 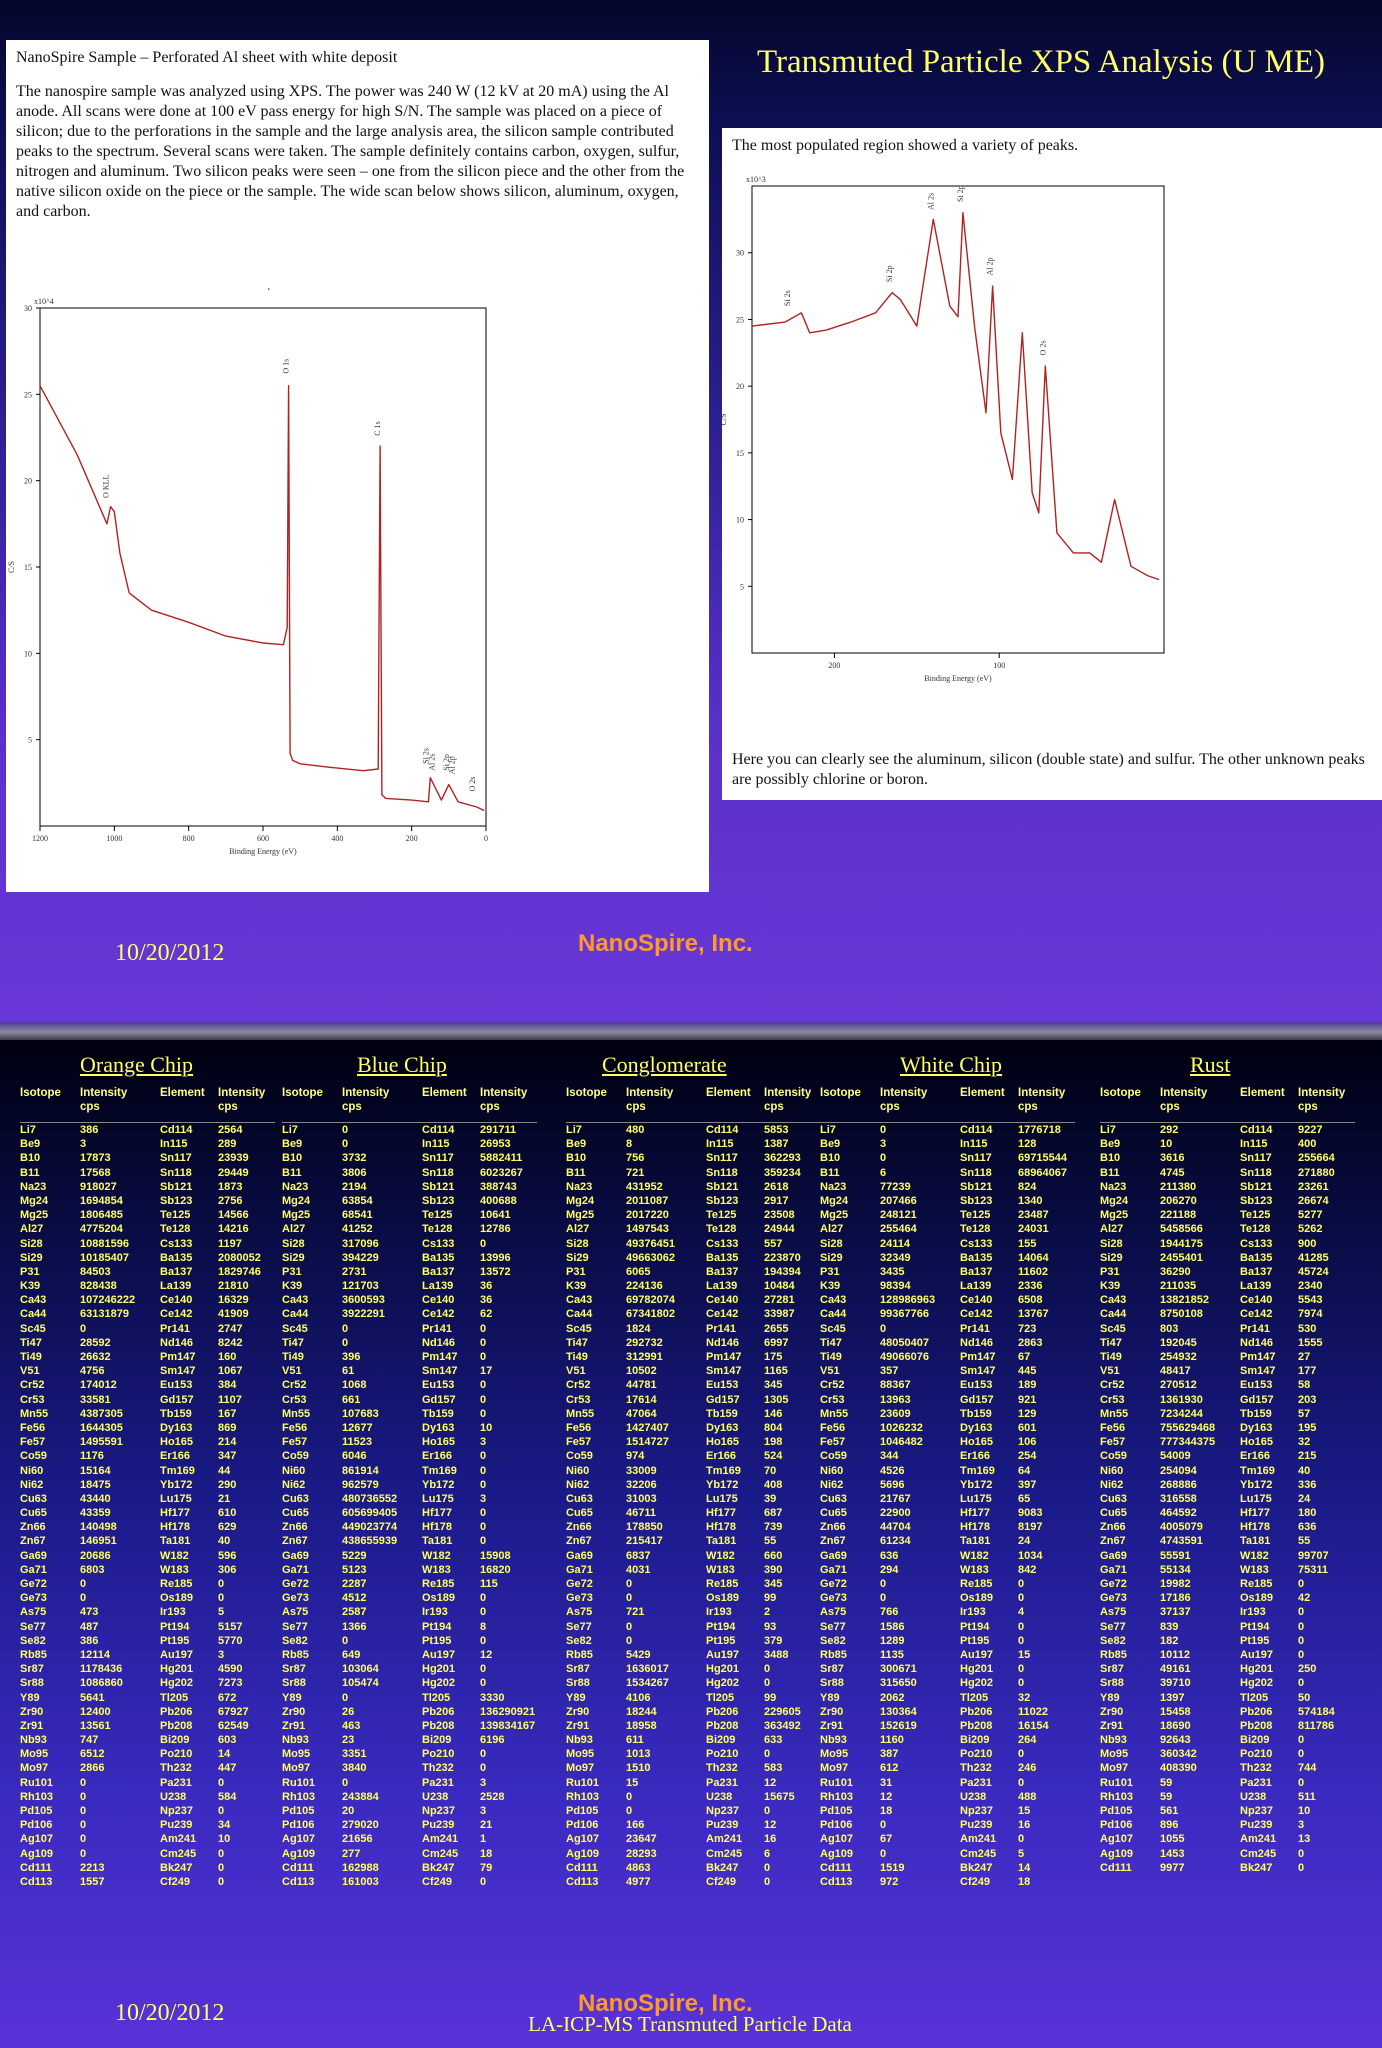 What do you see at coordinates (227, 1413) in the screenshot?
I see `intensity-cell: 167` at bounding box center [227, 1413].